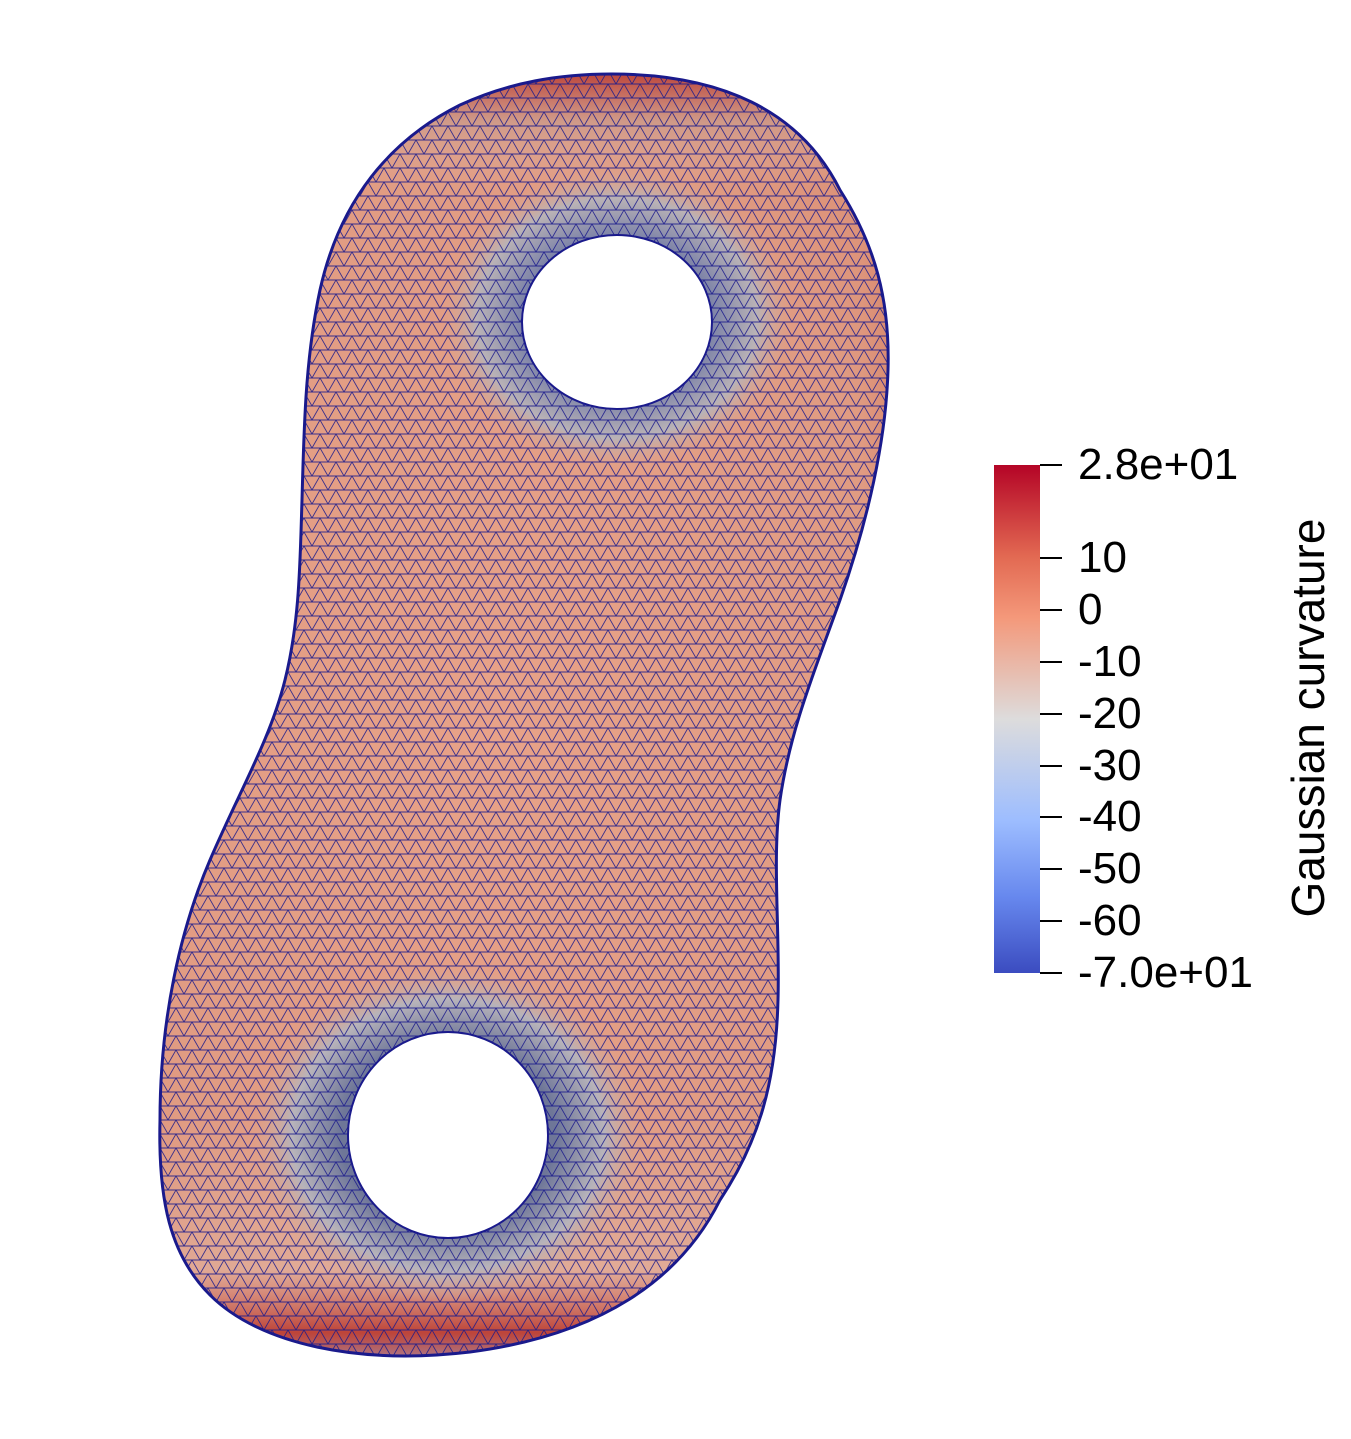  What do you see at coordinates (448, 1135) in the screenshot?
I see `bottom-hole` at bounding box center [448, 1135].